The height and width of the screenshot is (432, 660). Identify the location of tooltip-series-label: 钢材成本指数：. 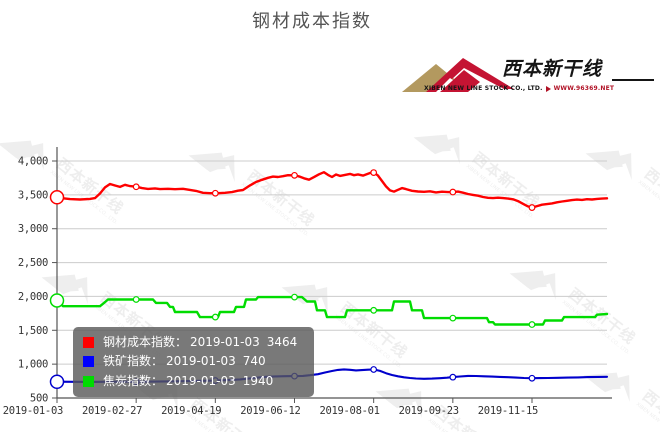
(145, 342).